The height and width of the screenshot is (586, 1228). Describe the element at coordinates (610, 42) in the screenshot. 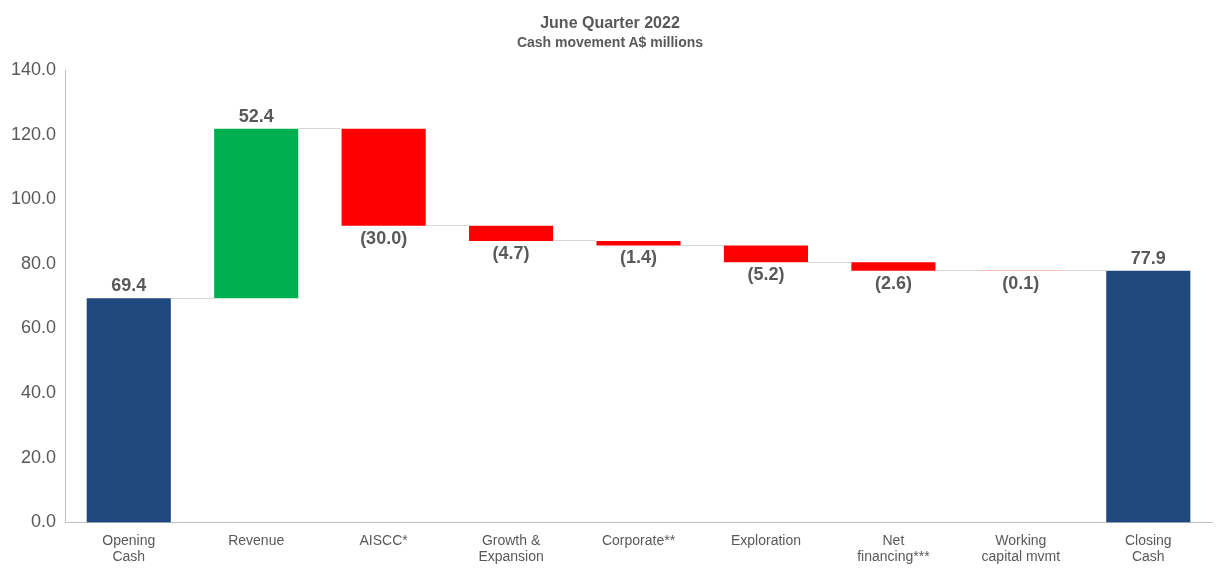

I see `chart-subtitle: Cash movement A$ millions` at that location.